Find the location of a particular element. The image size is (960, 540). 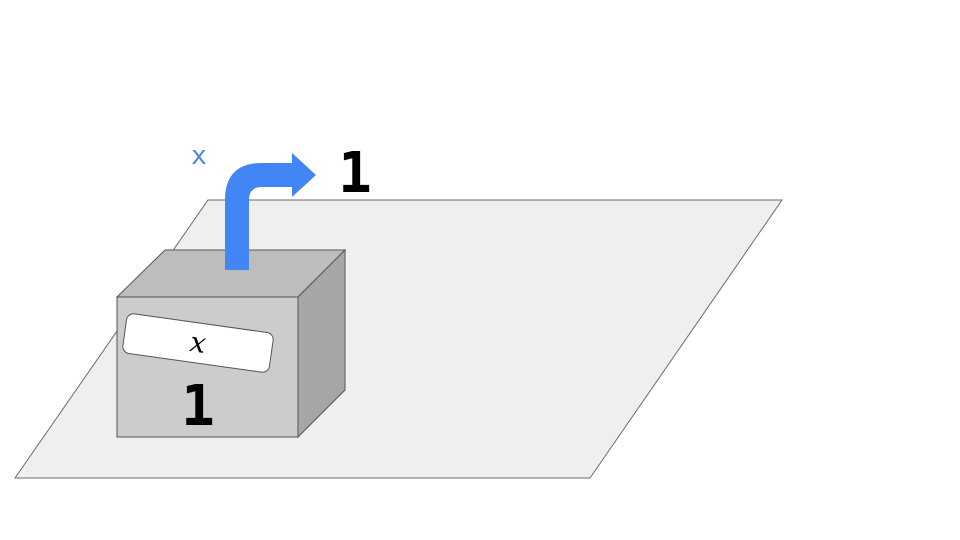

arrow-label-text: x is located at coordinates (199, 156).